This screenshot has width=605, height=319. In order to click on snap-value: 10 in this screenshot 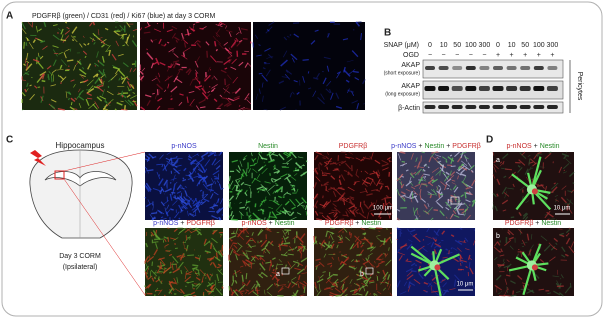, I will do `click(512, 45)`.